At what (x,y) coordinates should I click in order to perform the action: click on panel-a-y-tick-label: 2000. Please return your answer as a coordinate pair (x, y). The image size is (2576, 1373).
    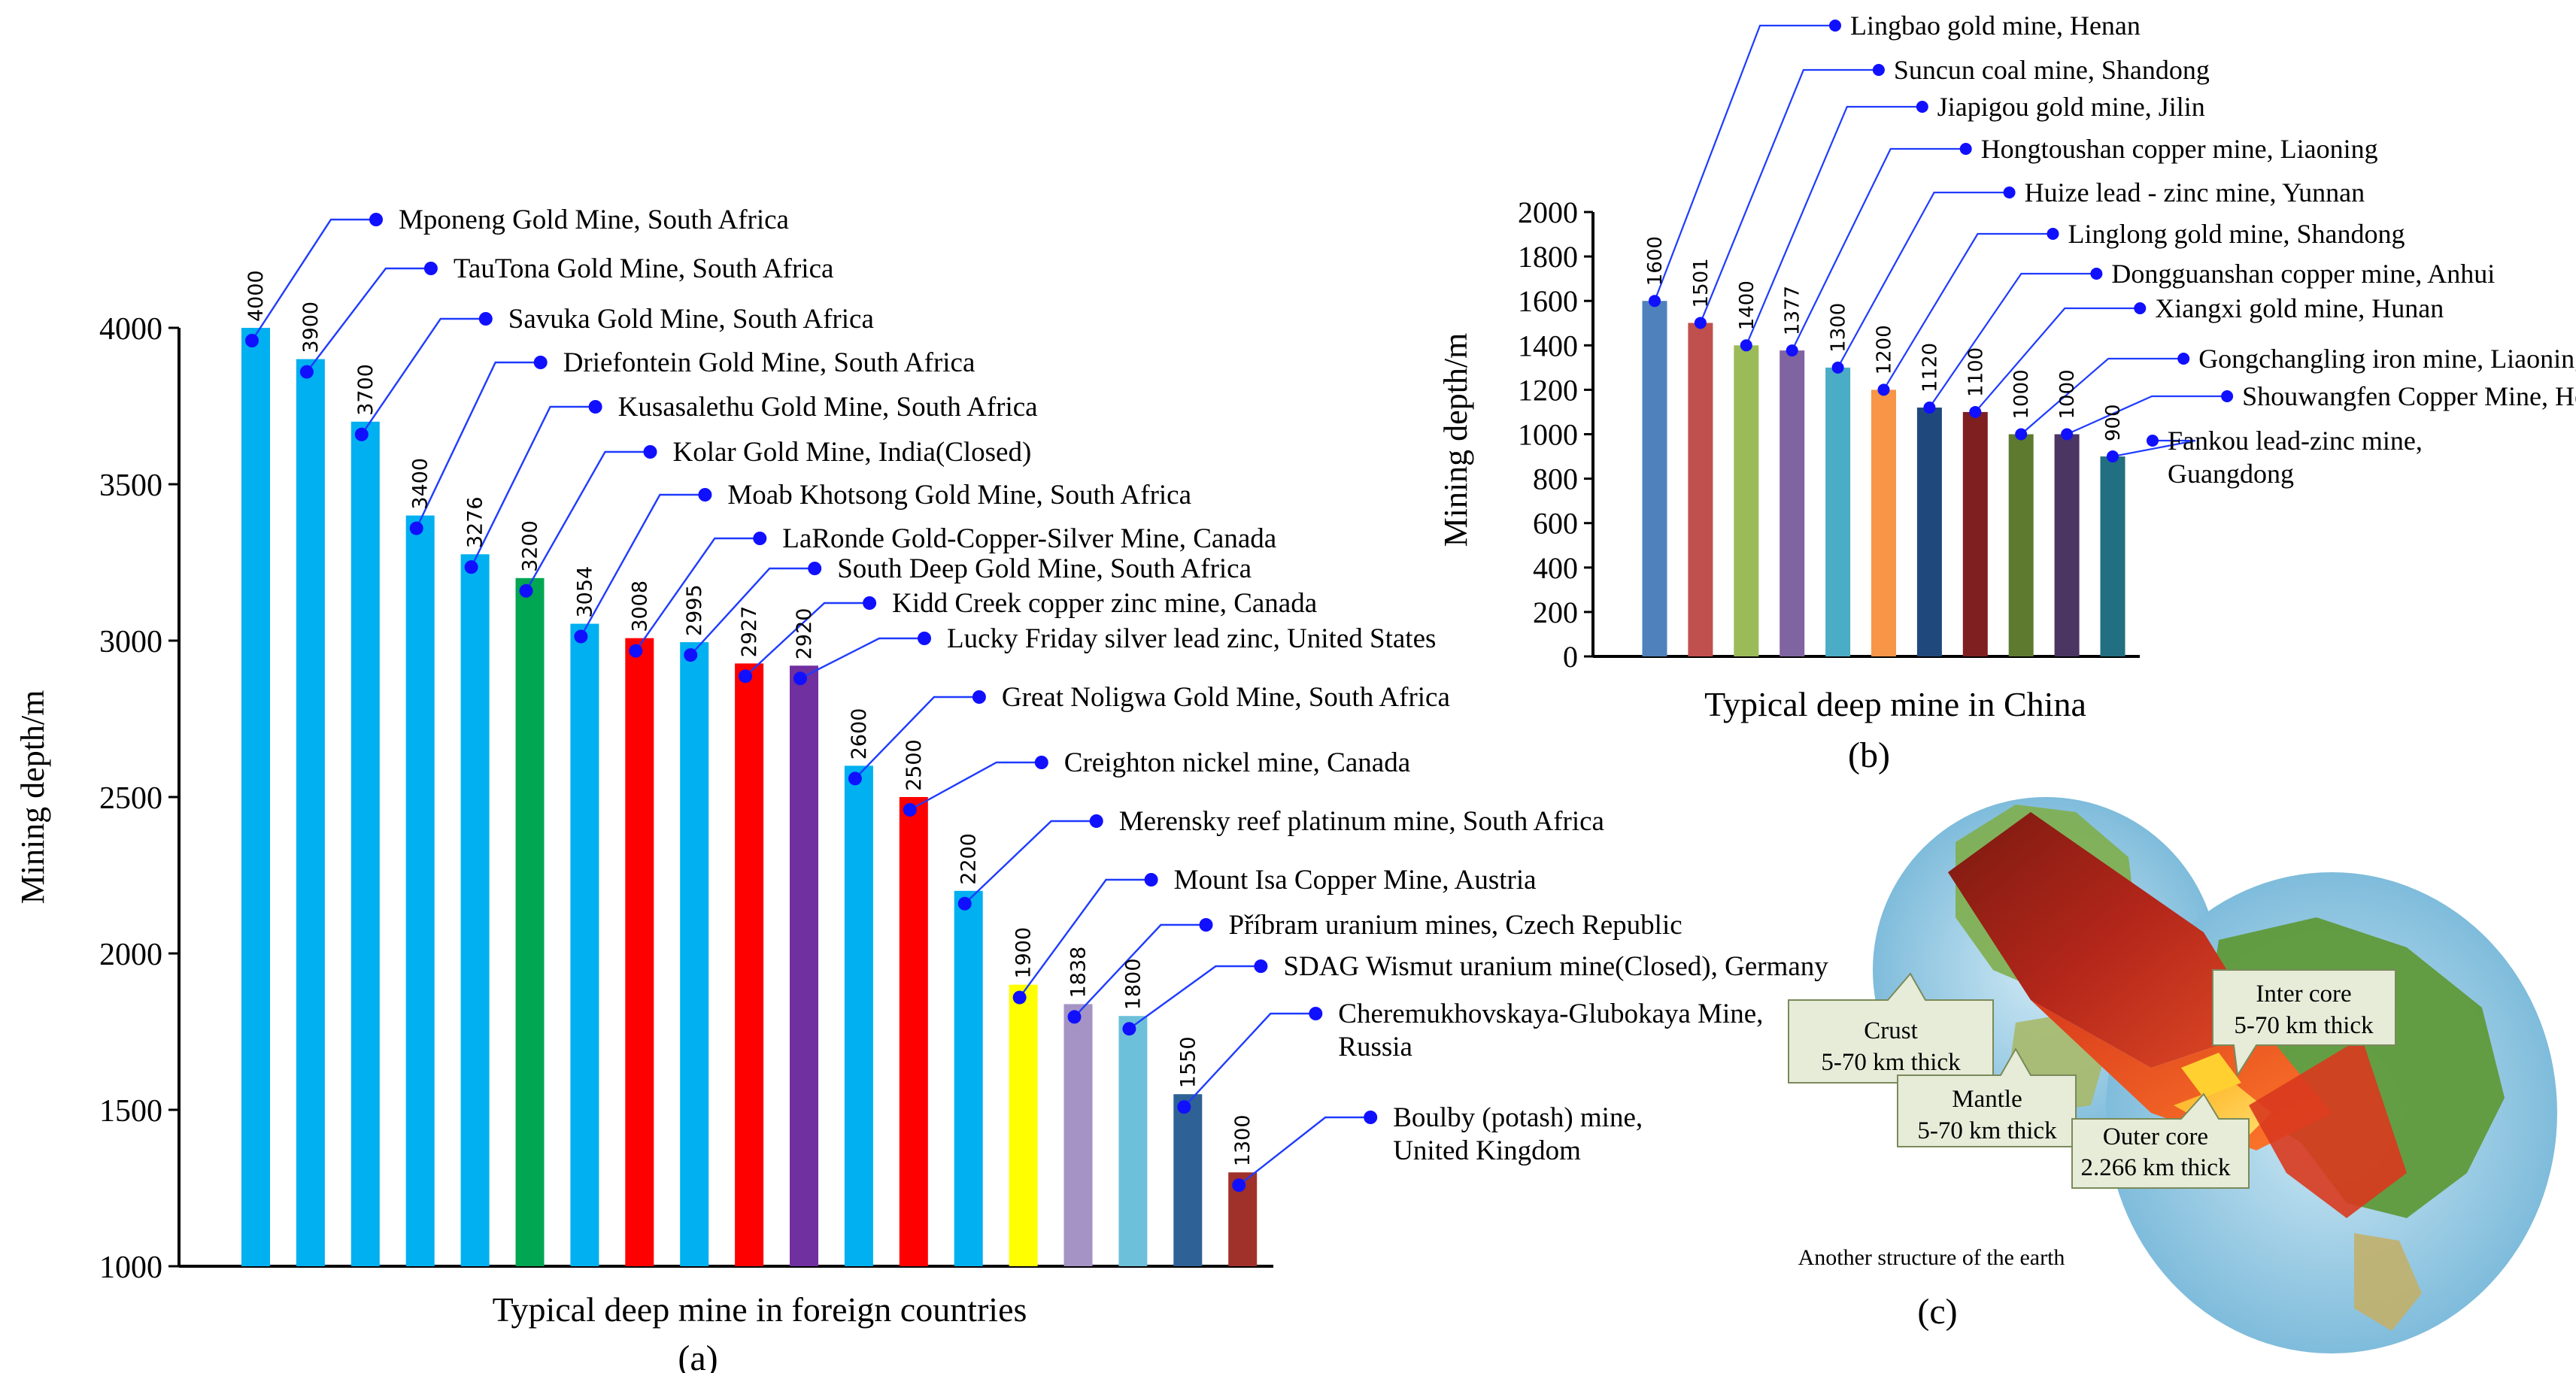
    Looking at the image, I should click on (130, 955).